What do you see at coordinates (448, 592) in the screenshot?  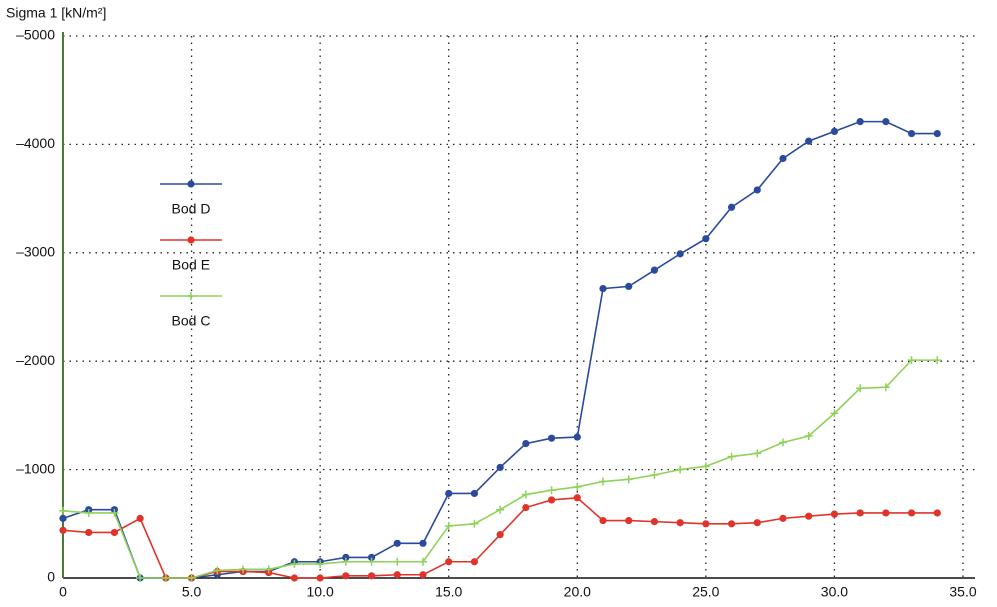 I see `x-tick-label: 15.0` at bounding box center [448, 592].